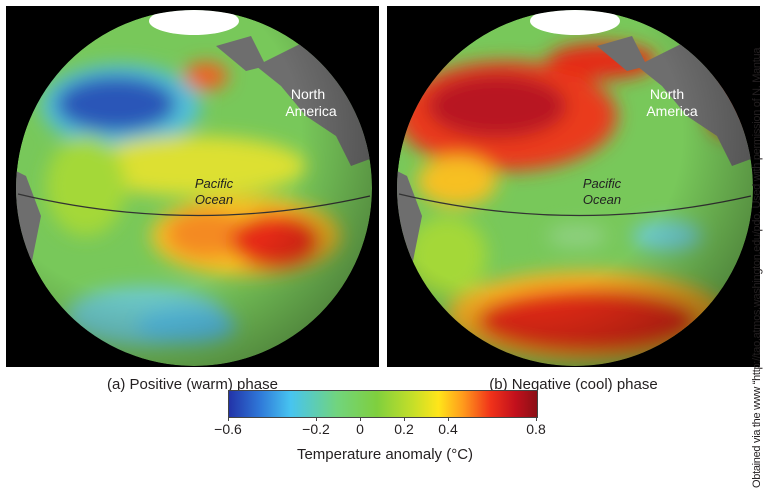  What do you see at coordinates (316, 429) in the screenshot?
I see `legend-tick-label: −0.2` at bounding box center [316, 429].